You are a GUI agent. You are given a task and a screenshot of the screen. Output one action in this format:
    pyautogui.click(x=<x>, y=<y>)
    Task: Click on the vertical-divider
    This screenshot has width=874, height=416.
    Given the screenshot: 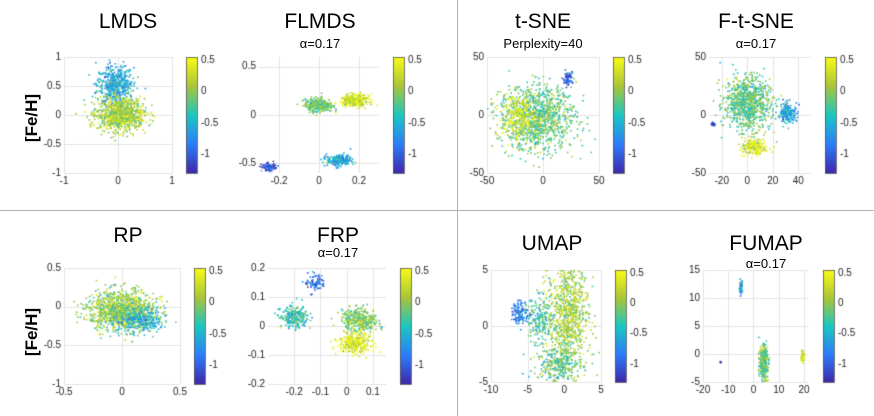 What is the action you would take?
    pyautogui.click(x=457, y=208)
    